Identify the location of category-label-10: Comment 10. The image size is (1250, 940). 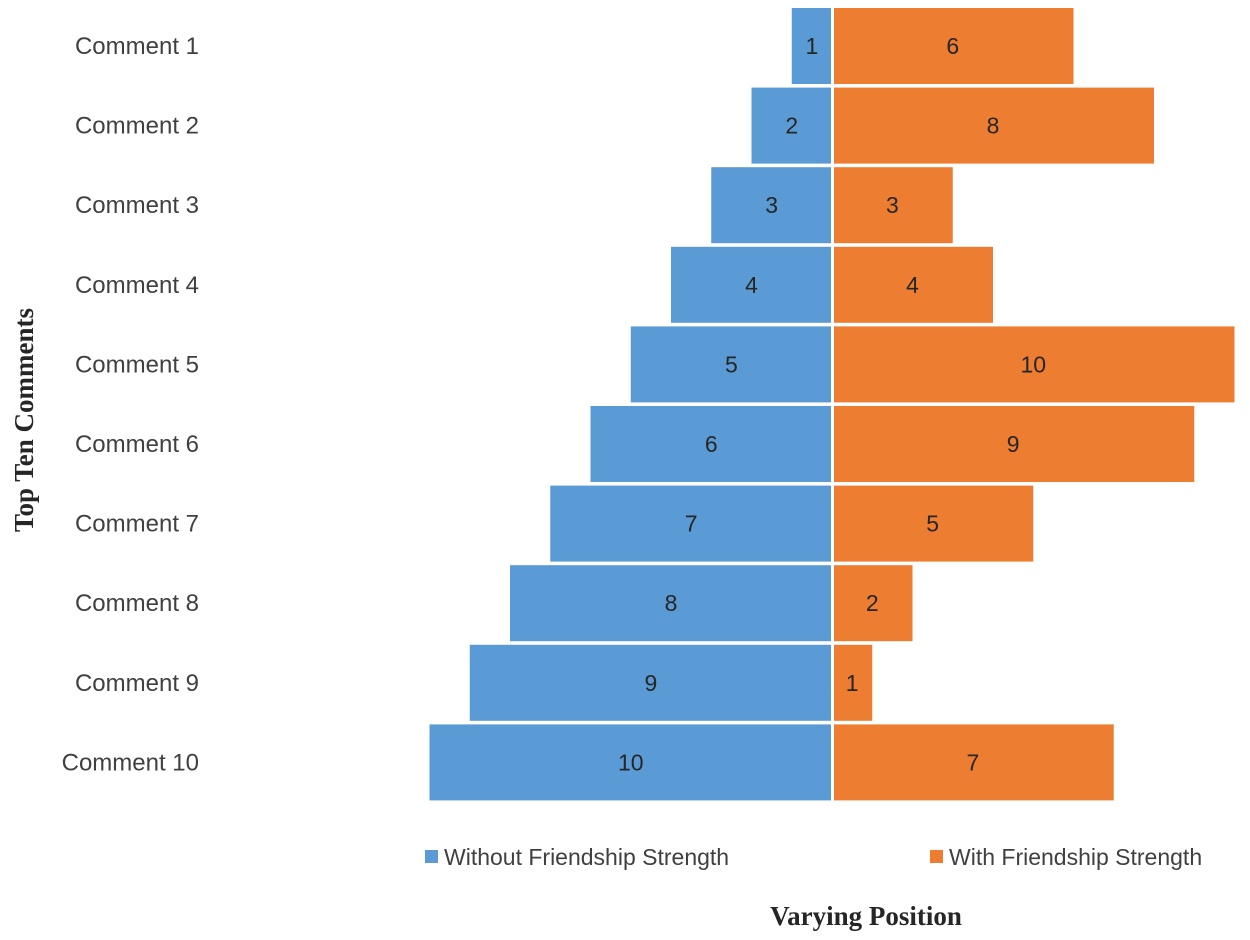
(130, 762).